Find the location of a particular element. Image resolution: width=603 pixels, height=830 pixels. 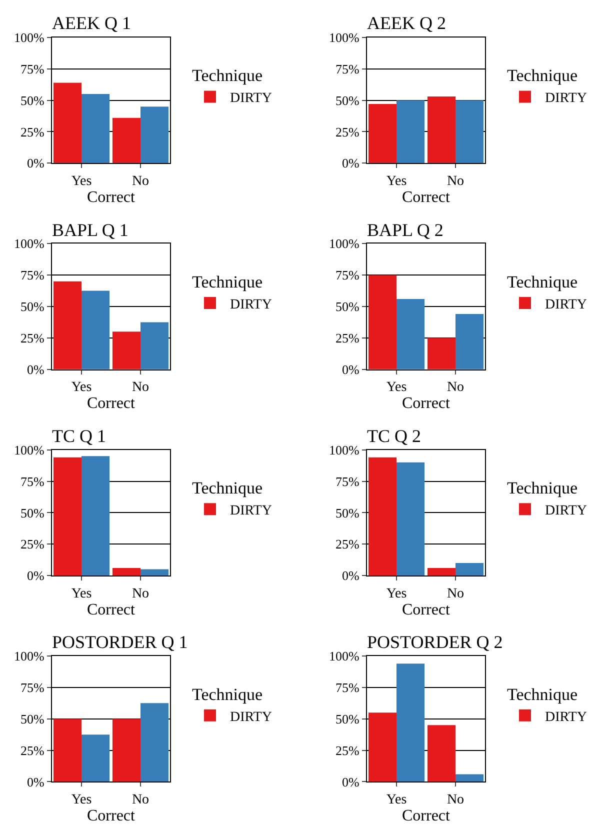

chart-title: AEEK Q 2 is located at coordinates (406, 23).